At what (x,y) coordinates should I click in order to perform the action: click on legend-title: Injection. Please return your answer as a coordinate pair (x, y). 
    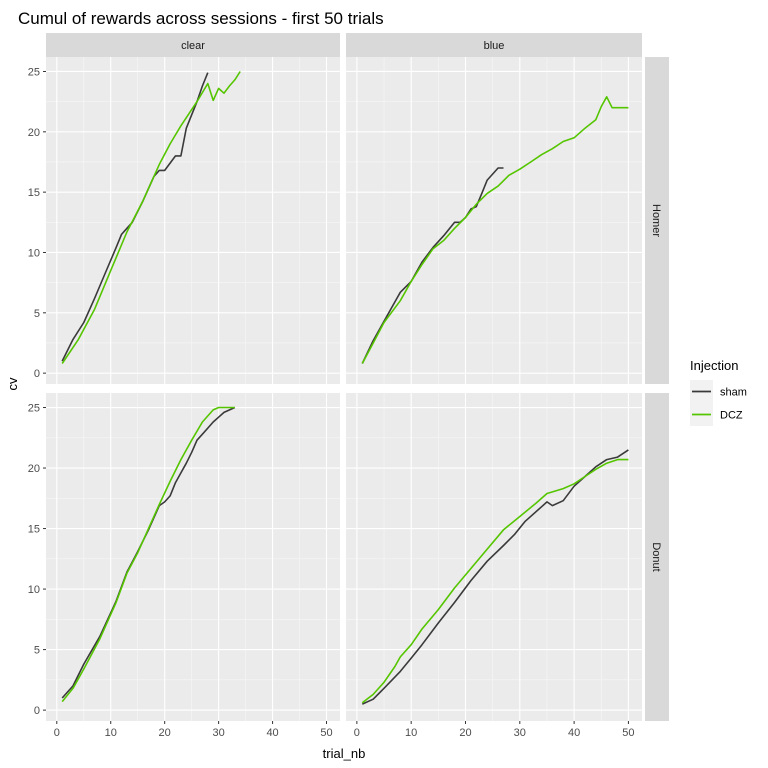
    Looking at the image, I should click on (714, 365).